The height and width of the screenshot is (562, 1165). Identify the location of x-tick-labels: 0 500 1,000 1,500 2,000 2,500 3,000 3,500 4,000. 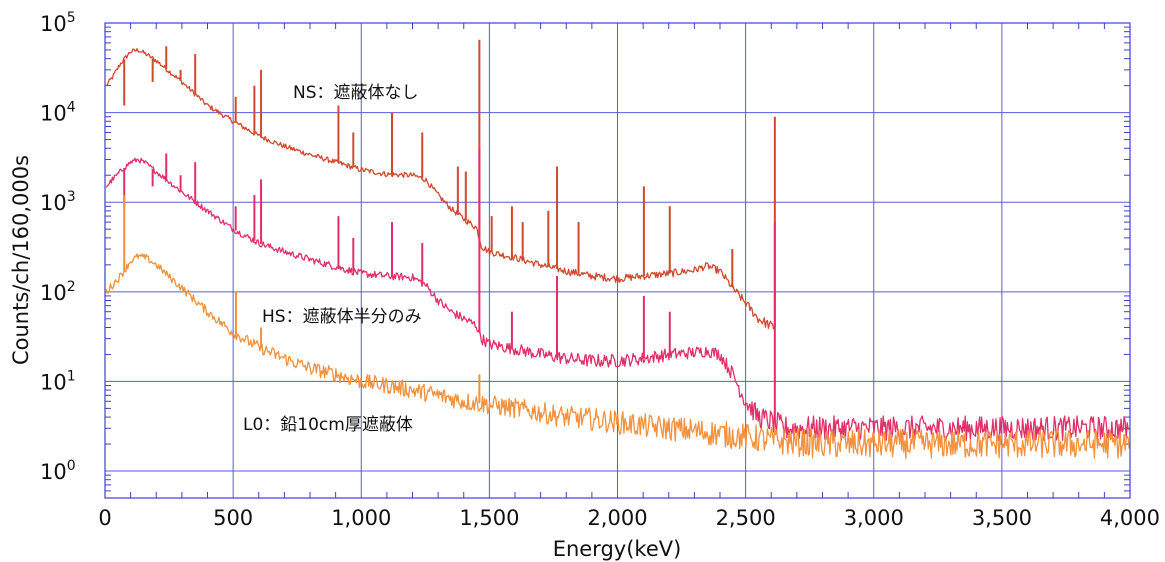
(629, 518).